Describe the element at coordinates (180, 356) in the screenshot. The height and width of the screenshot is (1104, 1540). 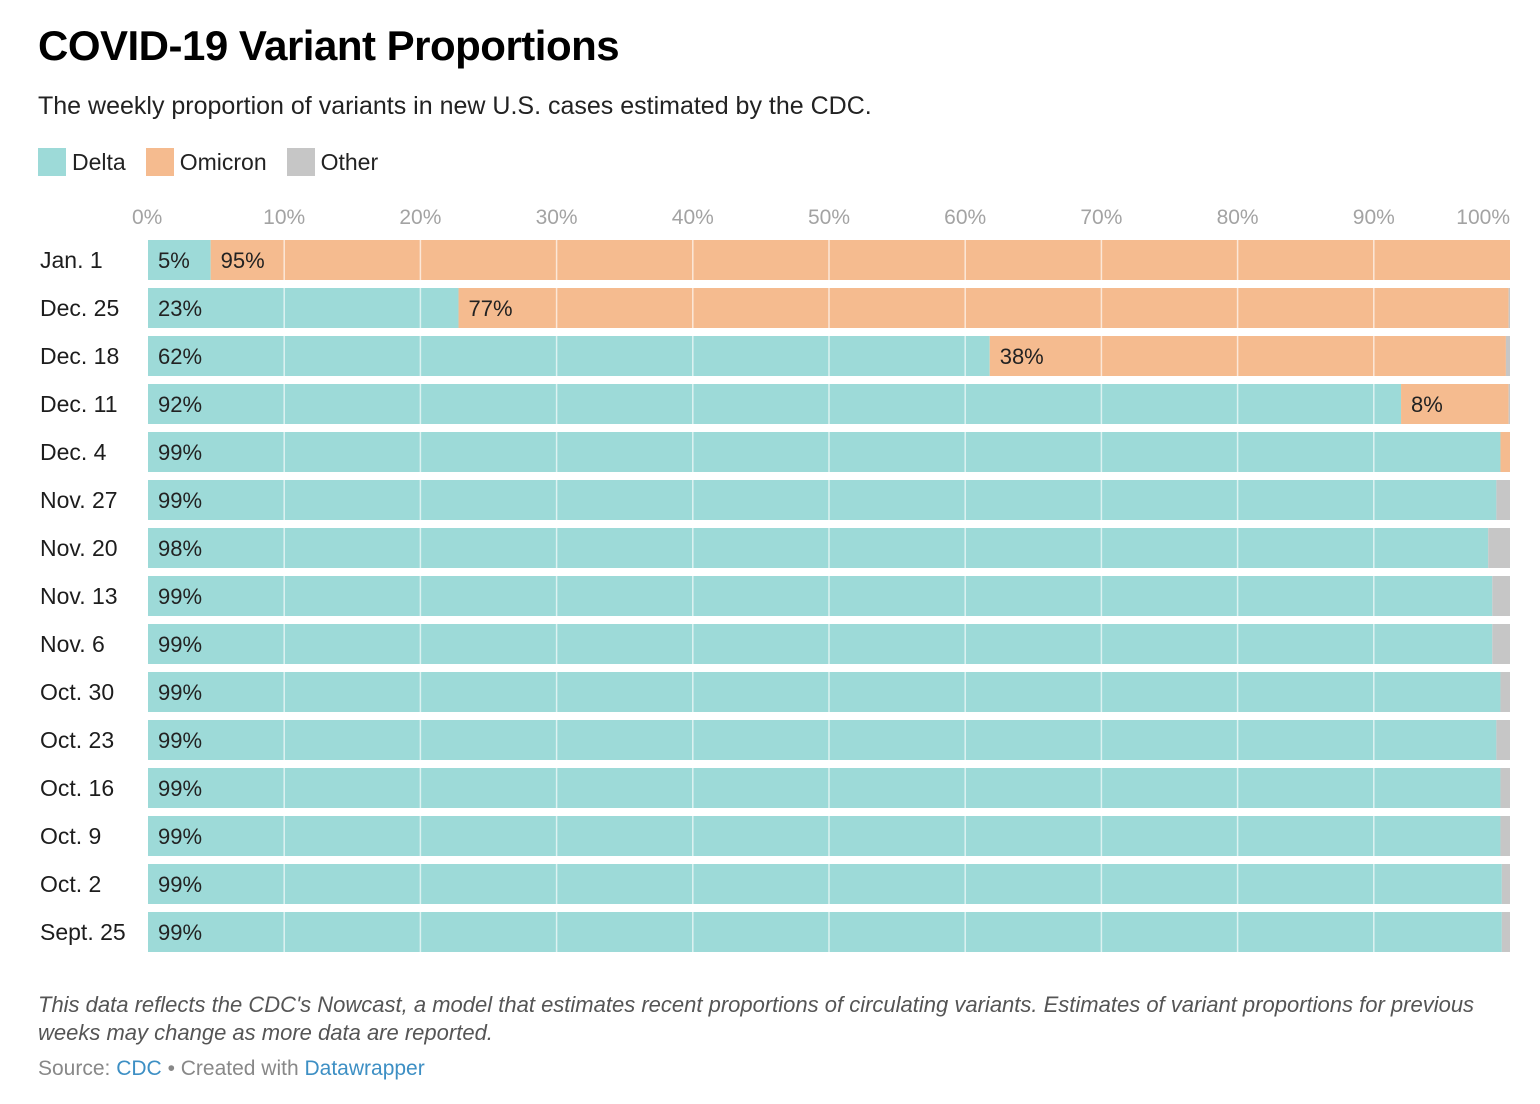
I see `data-label-delta: 62%` at that location.